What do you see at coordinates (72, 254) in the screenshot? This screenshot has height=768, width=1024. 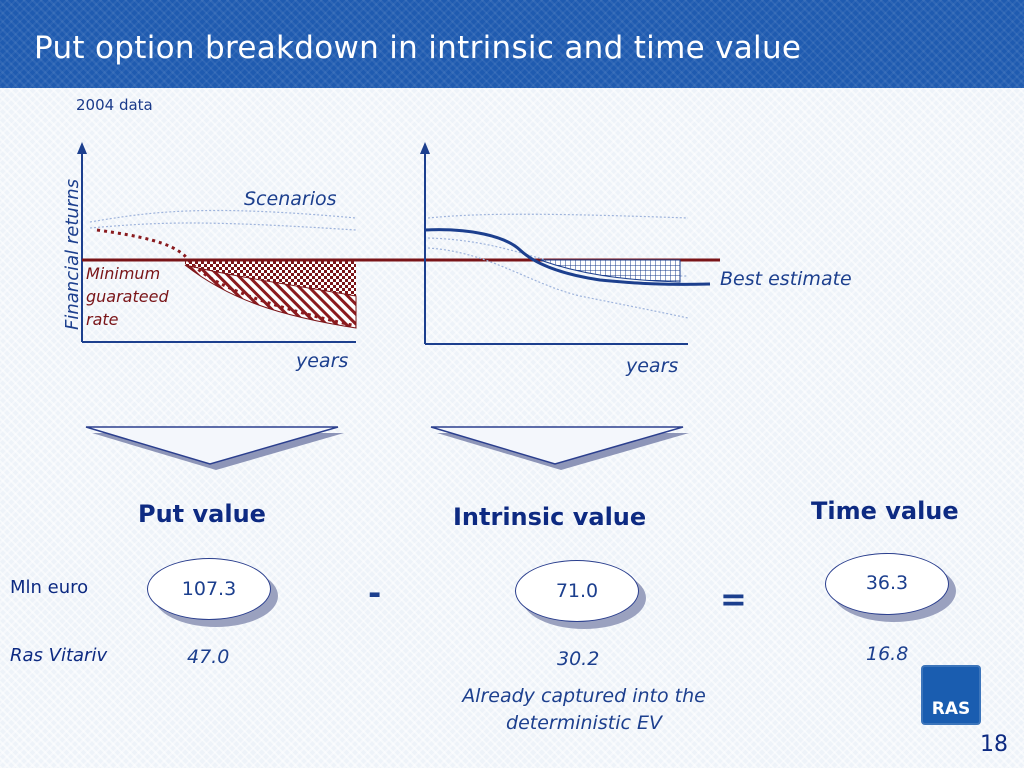 I see `y-axis-label: Financial returns` at bounding box center [72, 254].